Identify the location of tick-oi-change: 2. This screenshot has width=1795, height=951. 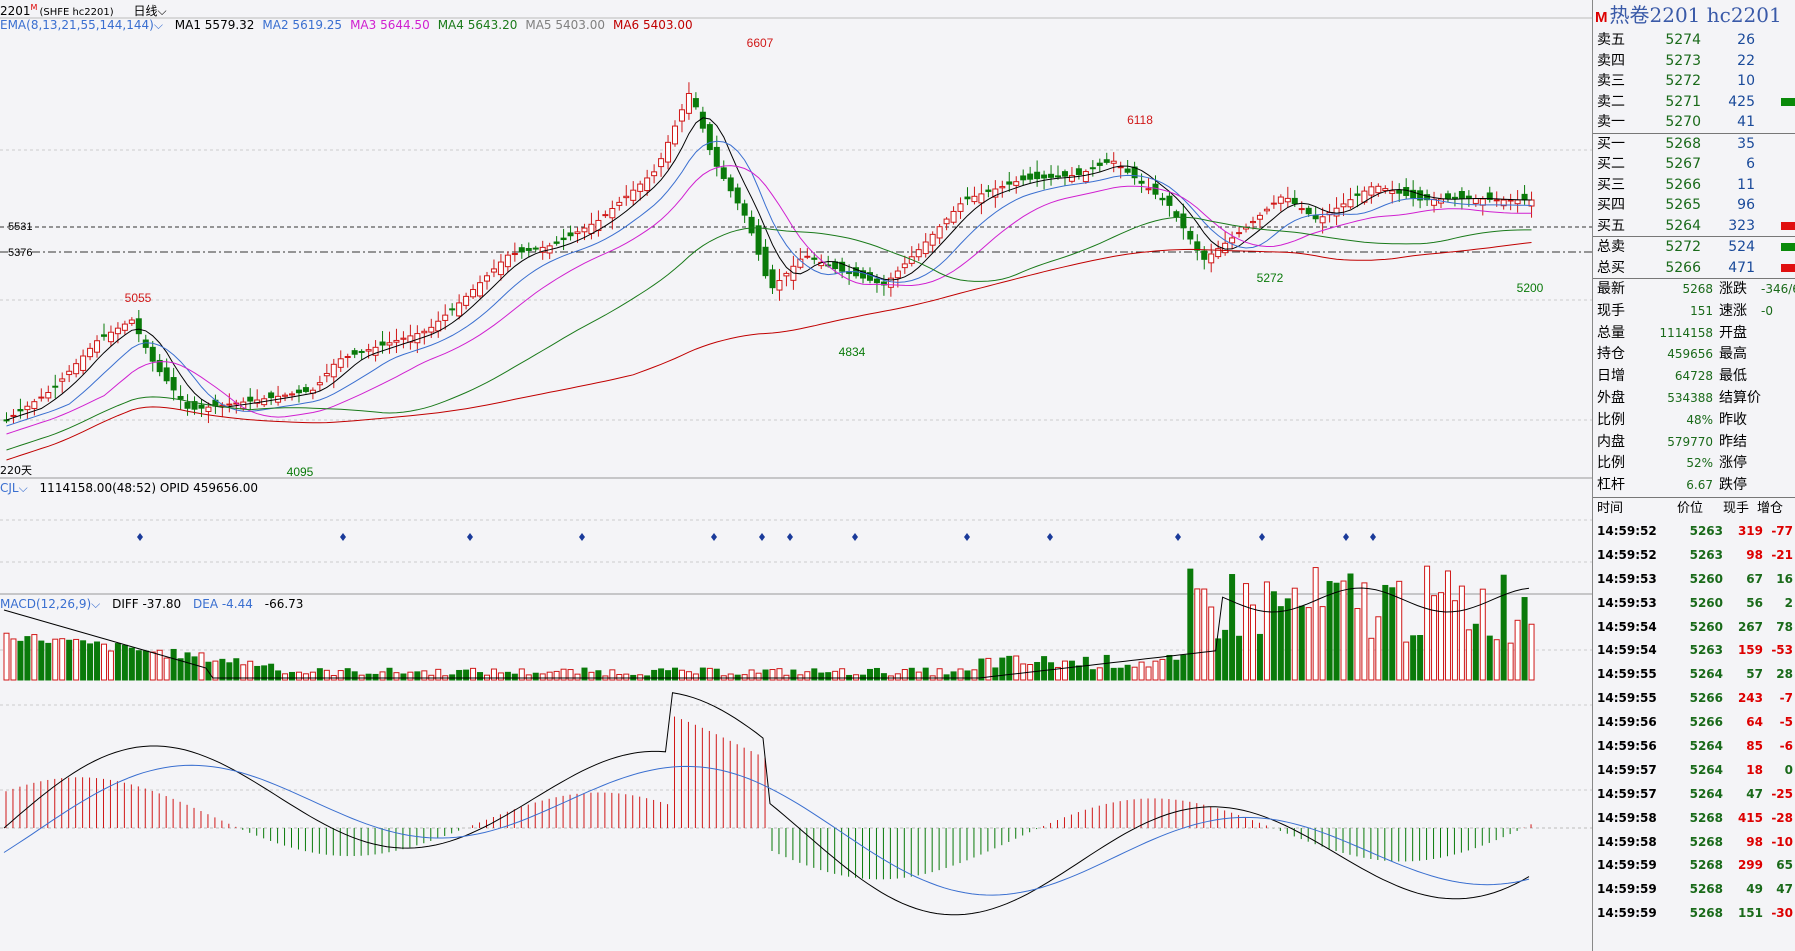
(1788, 602).